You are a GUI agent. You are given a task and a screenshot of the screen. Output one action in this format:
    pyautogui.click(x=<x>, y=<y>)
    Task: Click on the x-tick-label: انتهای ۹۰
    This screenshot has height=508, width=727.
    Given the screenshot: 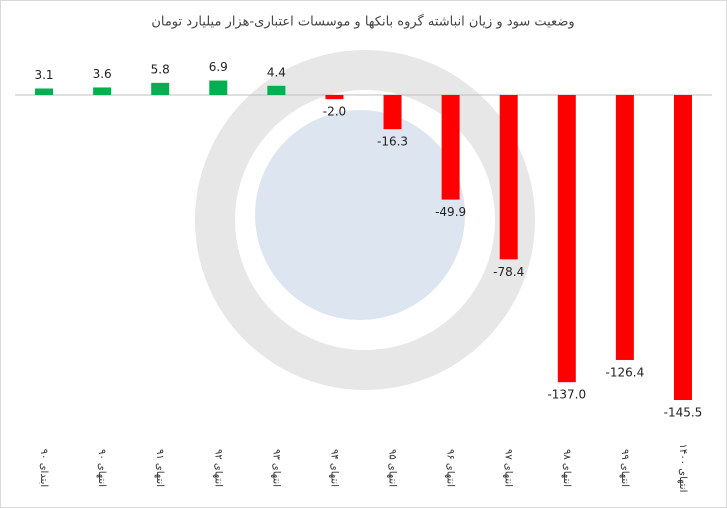 What is the action you would take?
    pyautogui.click(x=101, y=468)
    